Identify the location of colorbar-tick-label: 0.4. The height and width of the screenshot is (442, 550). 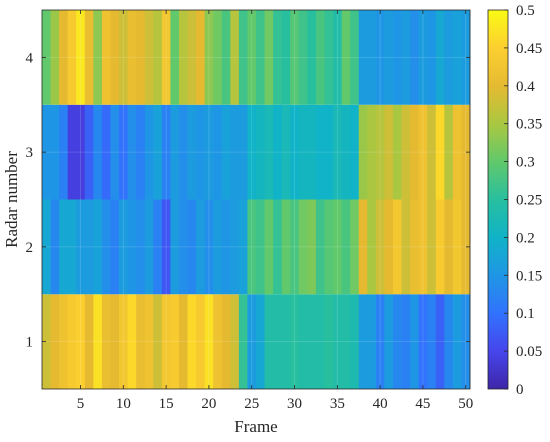
(525, 87).